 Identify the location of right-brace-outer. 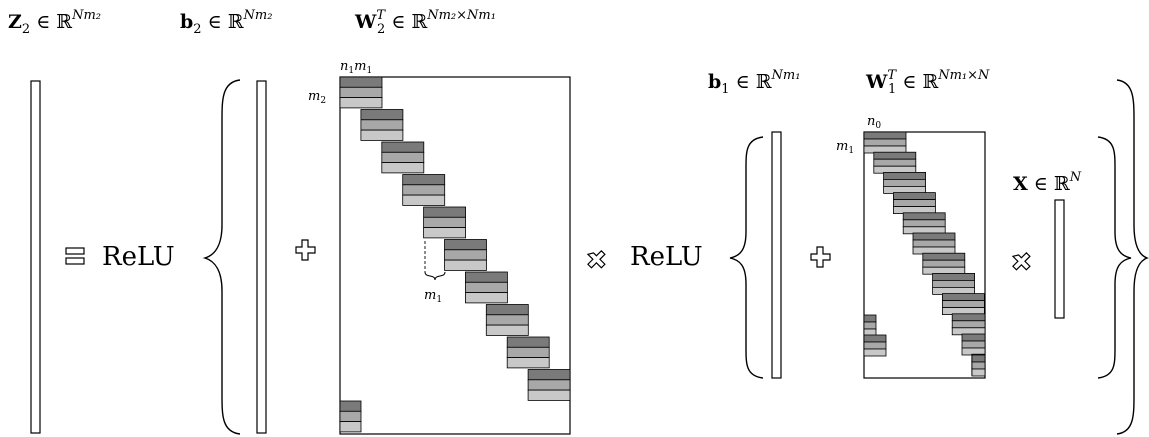
(1132, 257).